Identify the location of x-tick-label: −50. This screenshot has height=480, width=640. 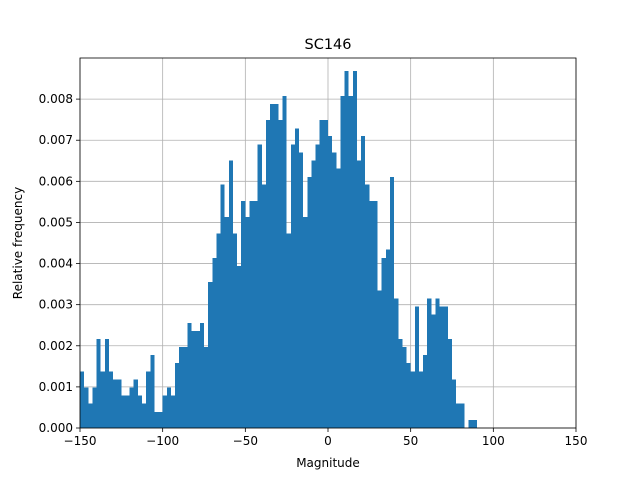
(245, 441).